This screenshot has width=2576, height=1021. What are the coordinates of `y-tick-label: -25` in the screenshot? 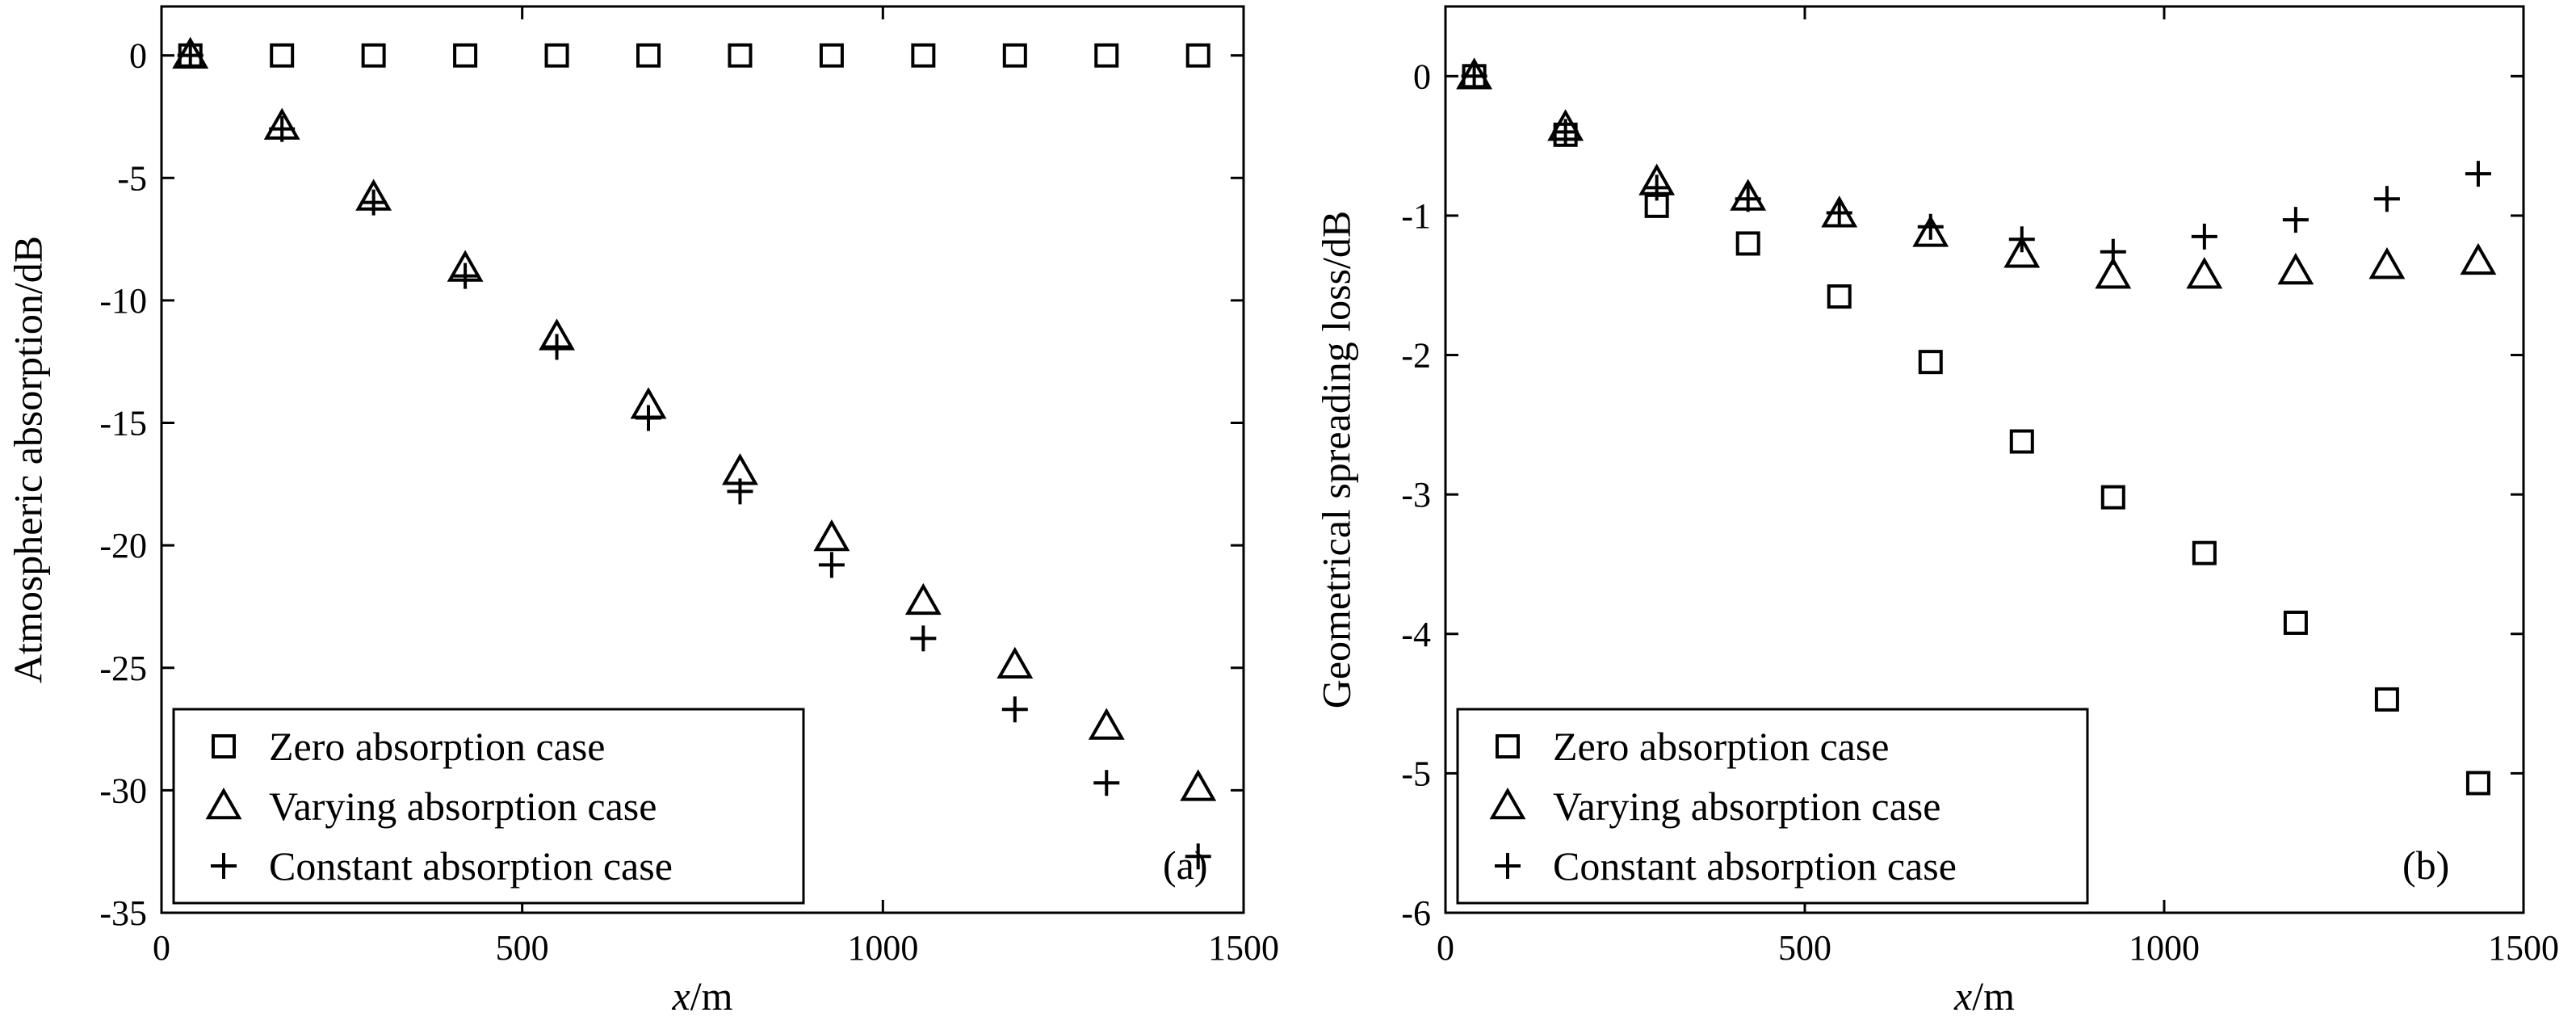 It's located at (123, 668).